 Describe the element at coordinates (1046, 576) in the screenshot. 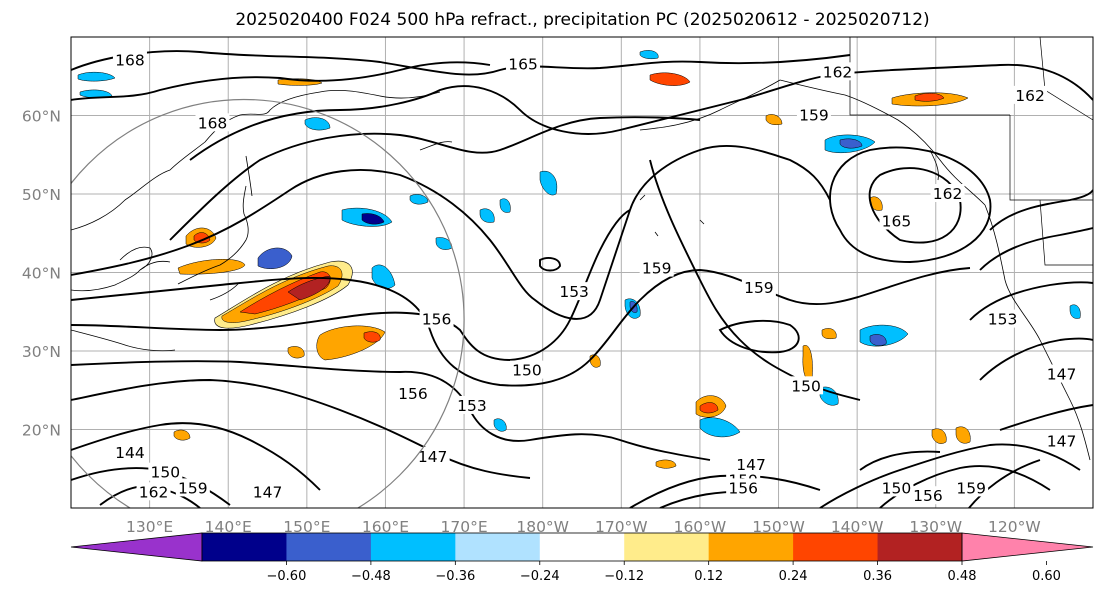

I see `colorbar-tick-label: 0.60` at that location.